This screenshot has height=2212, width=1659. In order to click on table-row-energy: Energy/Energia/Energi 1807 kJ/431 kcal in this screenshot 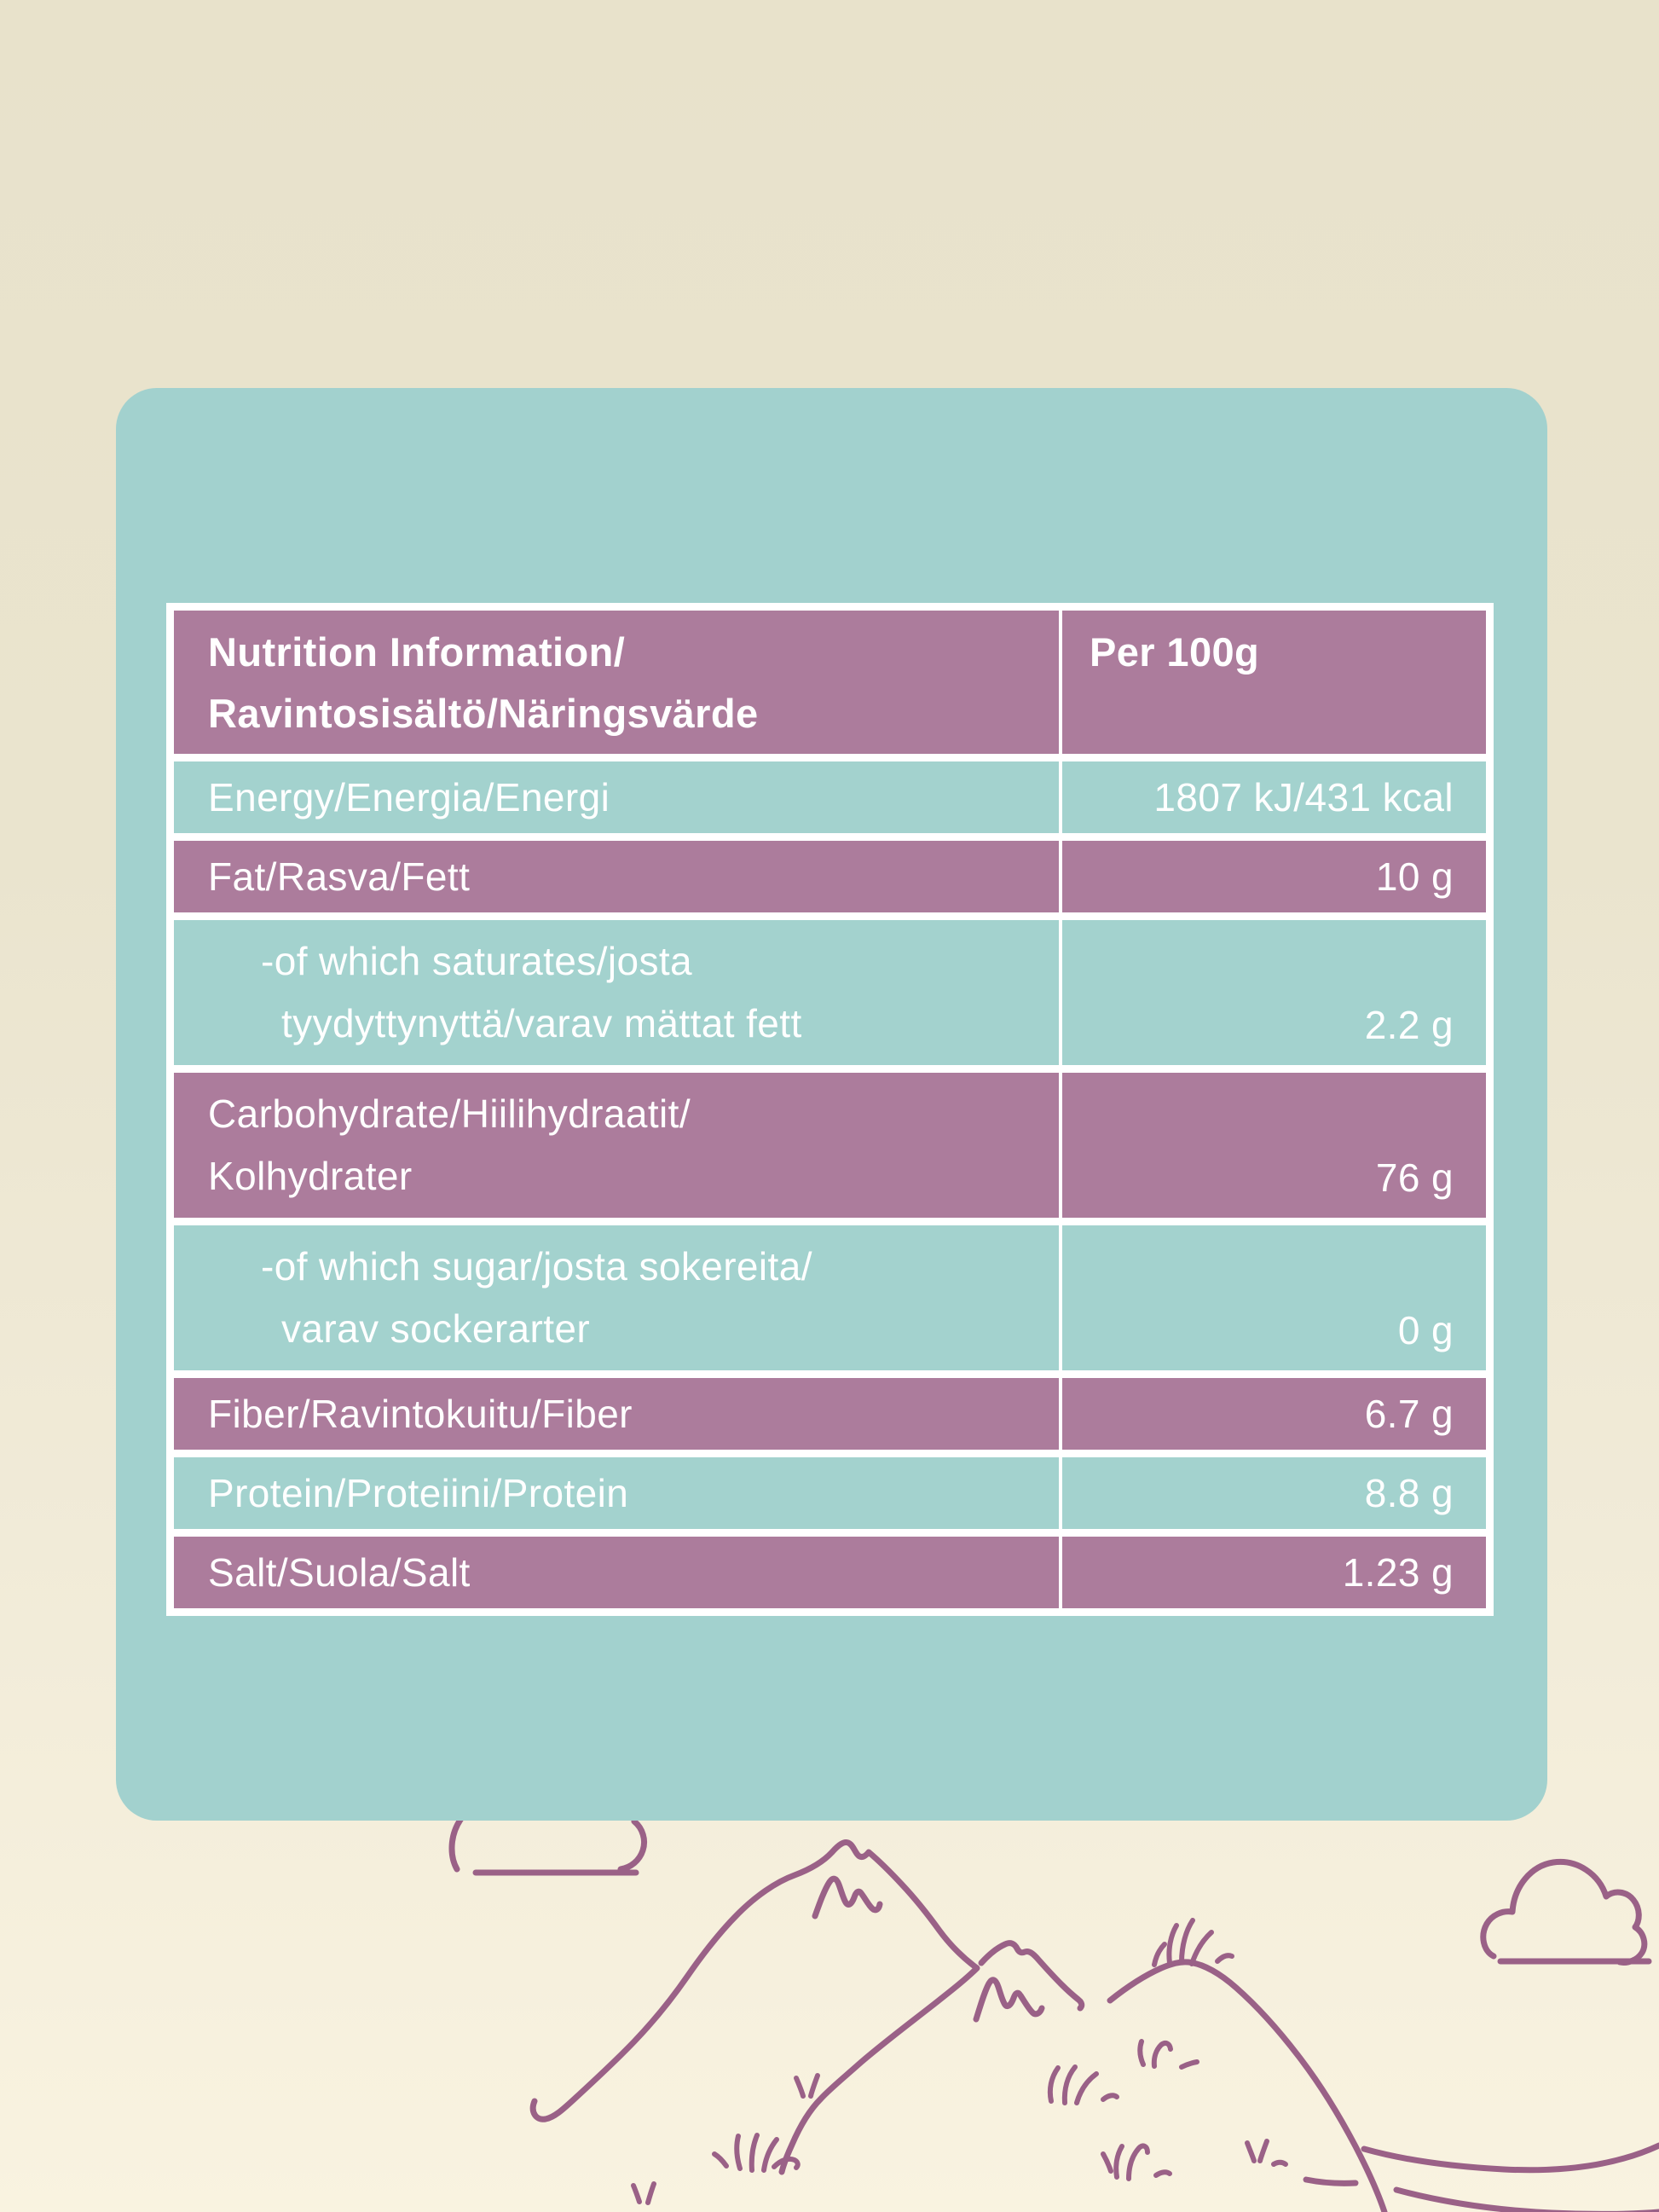, I will do `click(830, 797)`.